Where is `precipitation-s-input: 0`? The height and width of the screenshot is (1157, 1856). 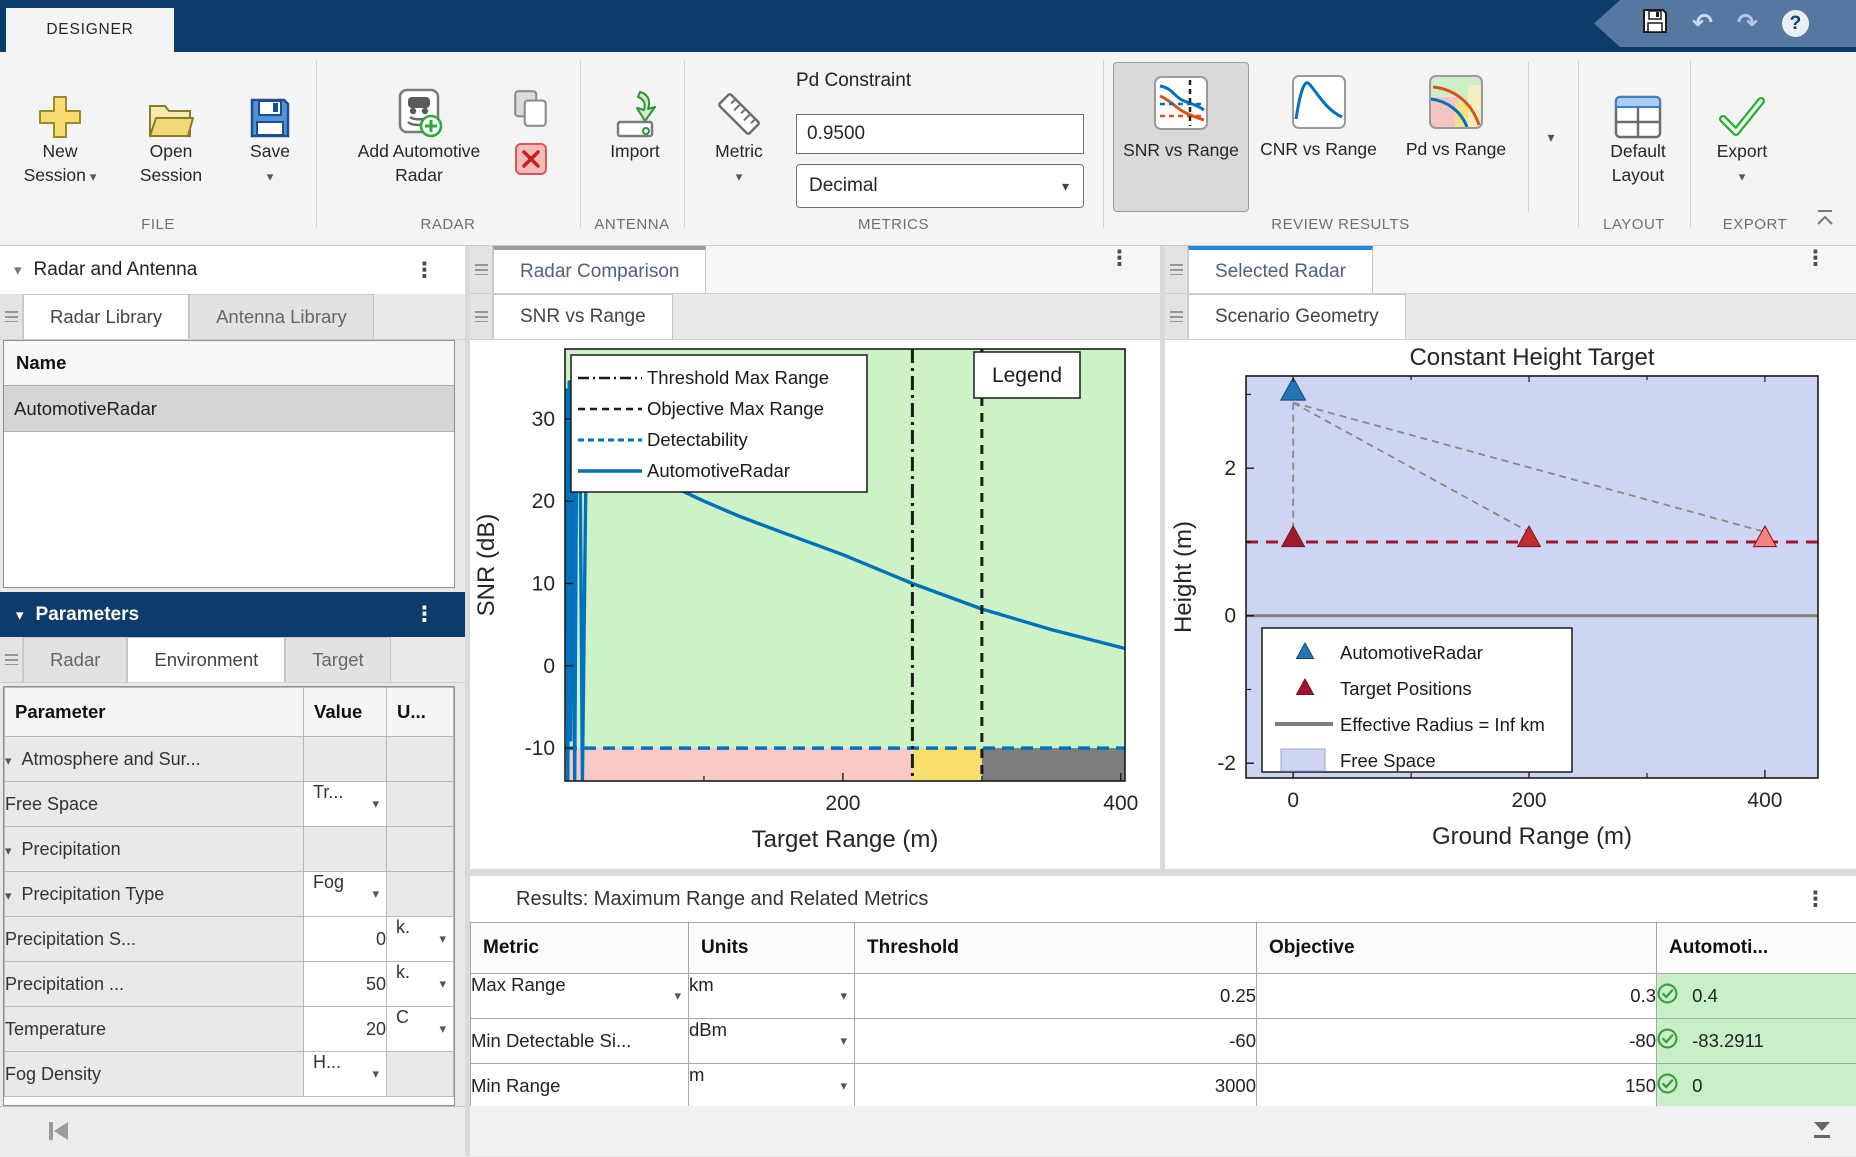
precipitation-s-input: 0 is located at coordinates (345, 939).